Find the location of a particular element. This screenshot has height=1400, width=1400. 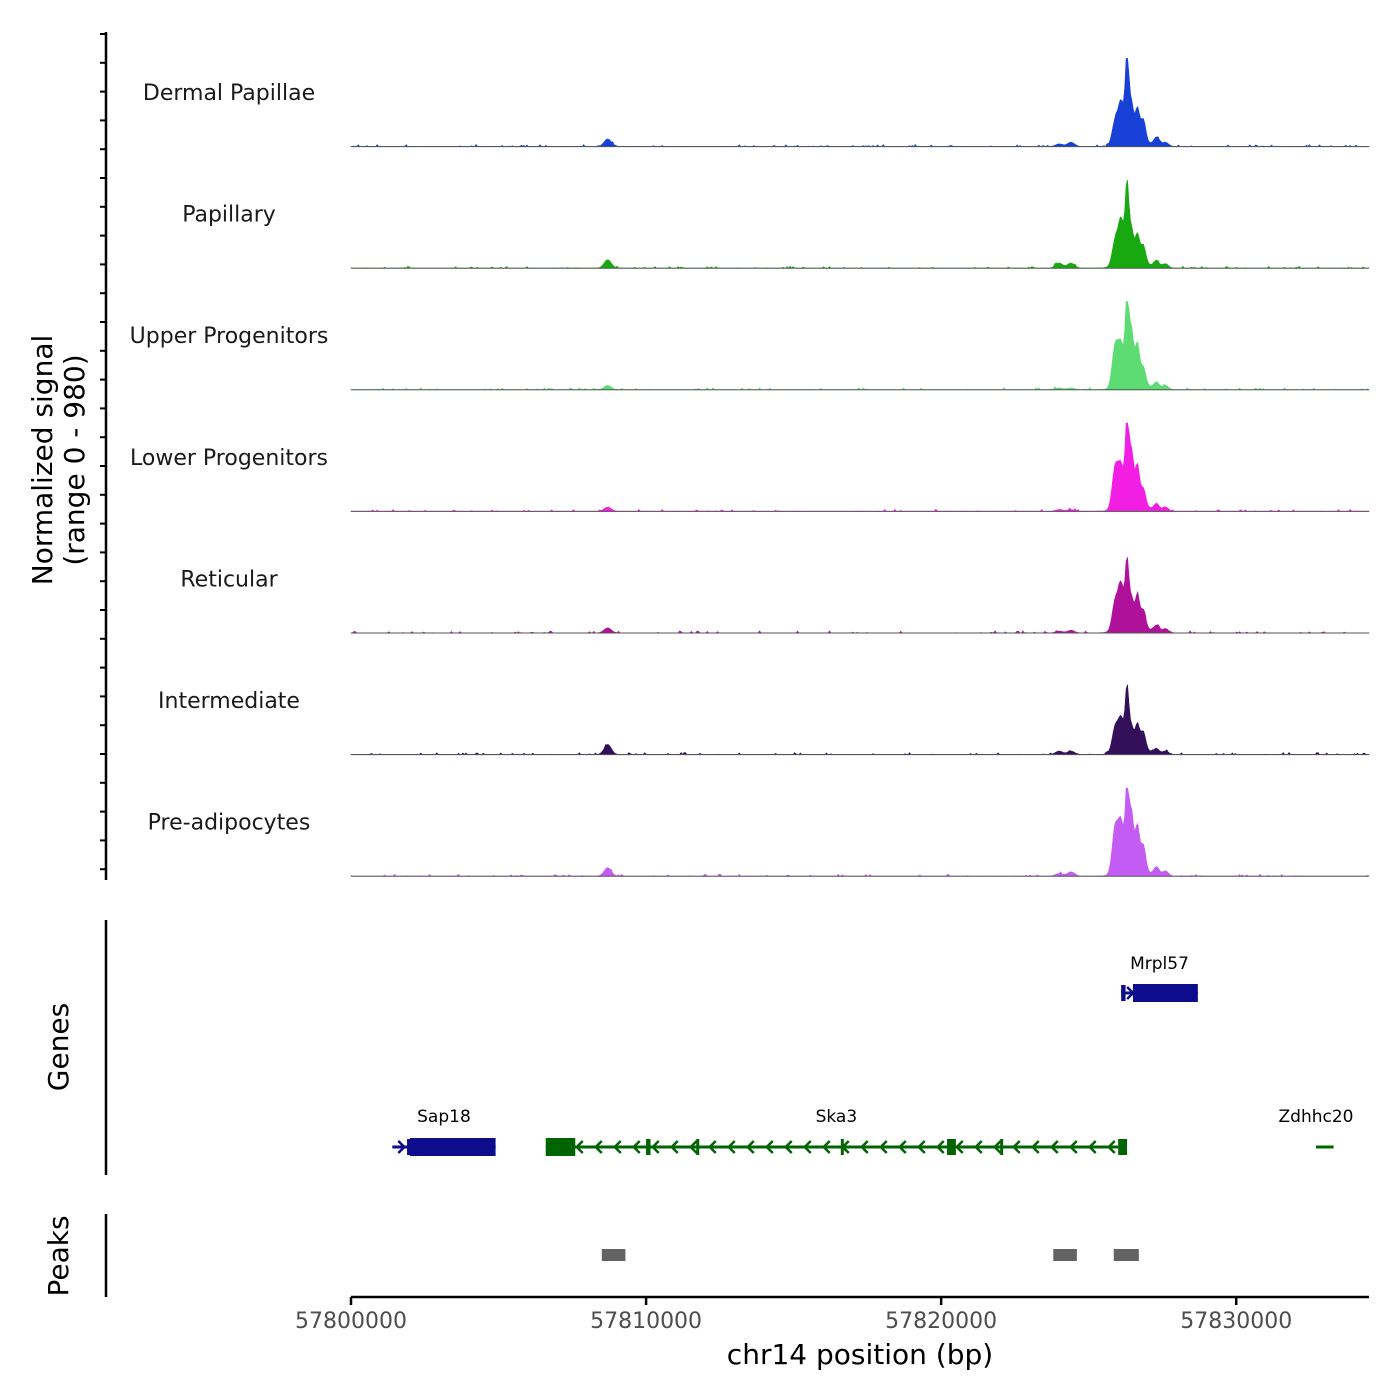

coverage-track: Pre-adipocytes is located at coordinates (759, 832).